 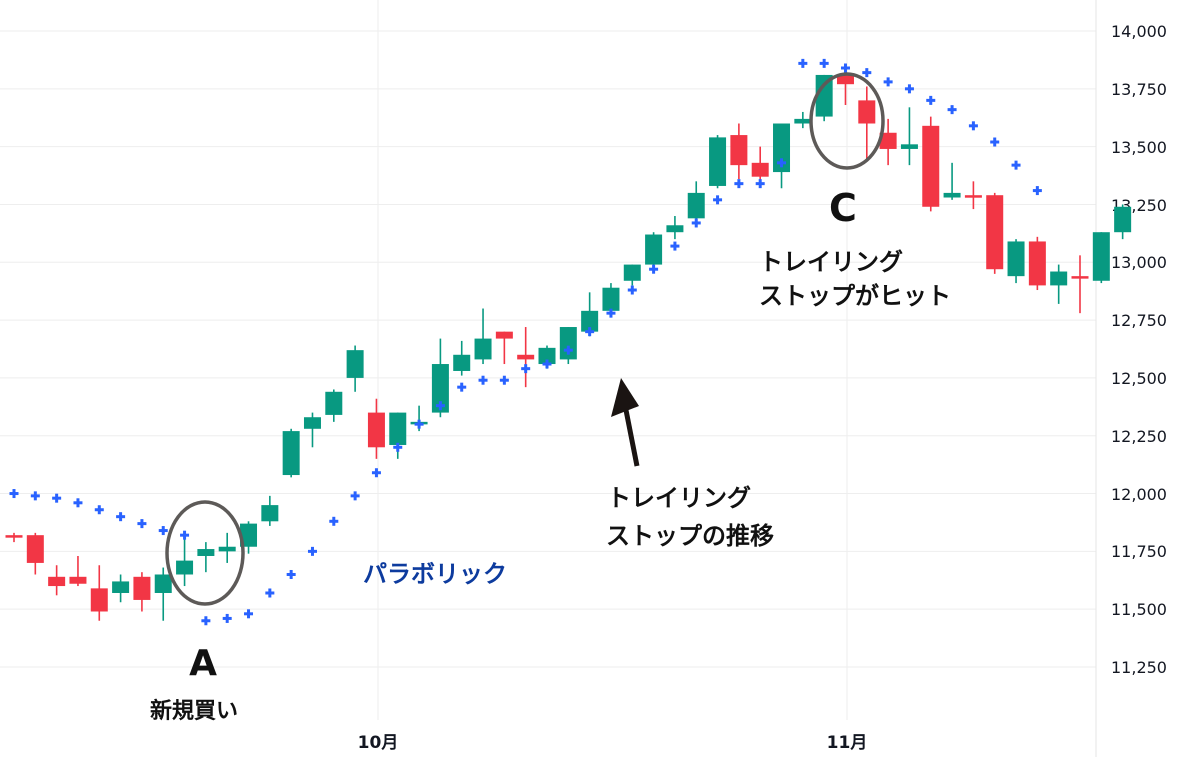 What do you see at coordinates (194, 711) in the screenshot?
I see `annotation-a-caption: 新規買い` at bounding box center [194, 711].